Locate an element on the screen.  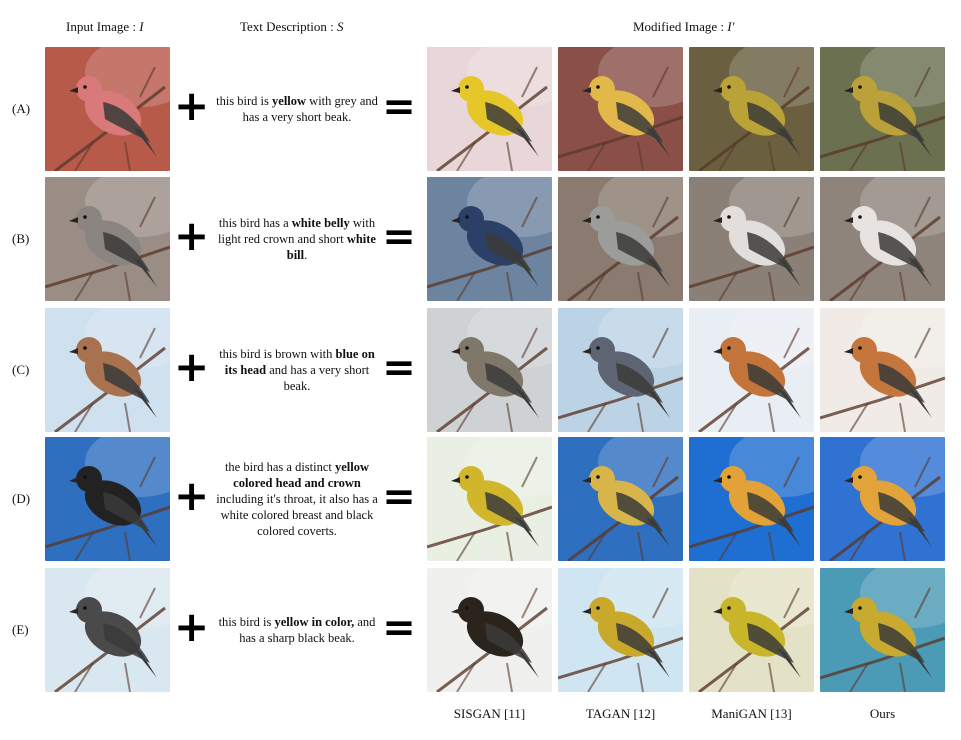
output-bird-photo-ours-c is located at coordinates (882, 370).